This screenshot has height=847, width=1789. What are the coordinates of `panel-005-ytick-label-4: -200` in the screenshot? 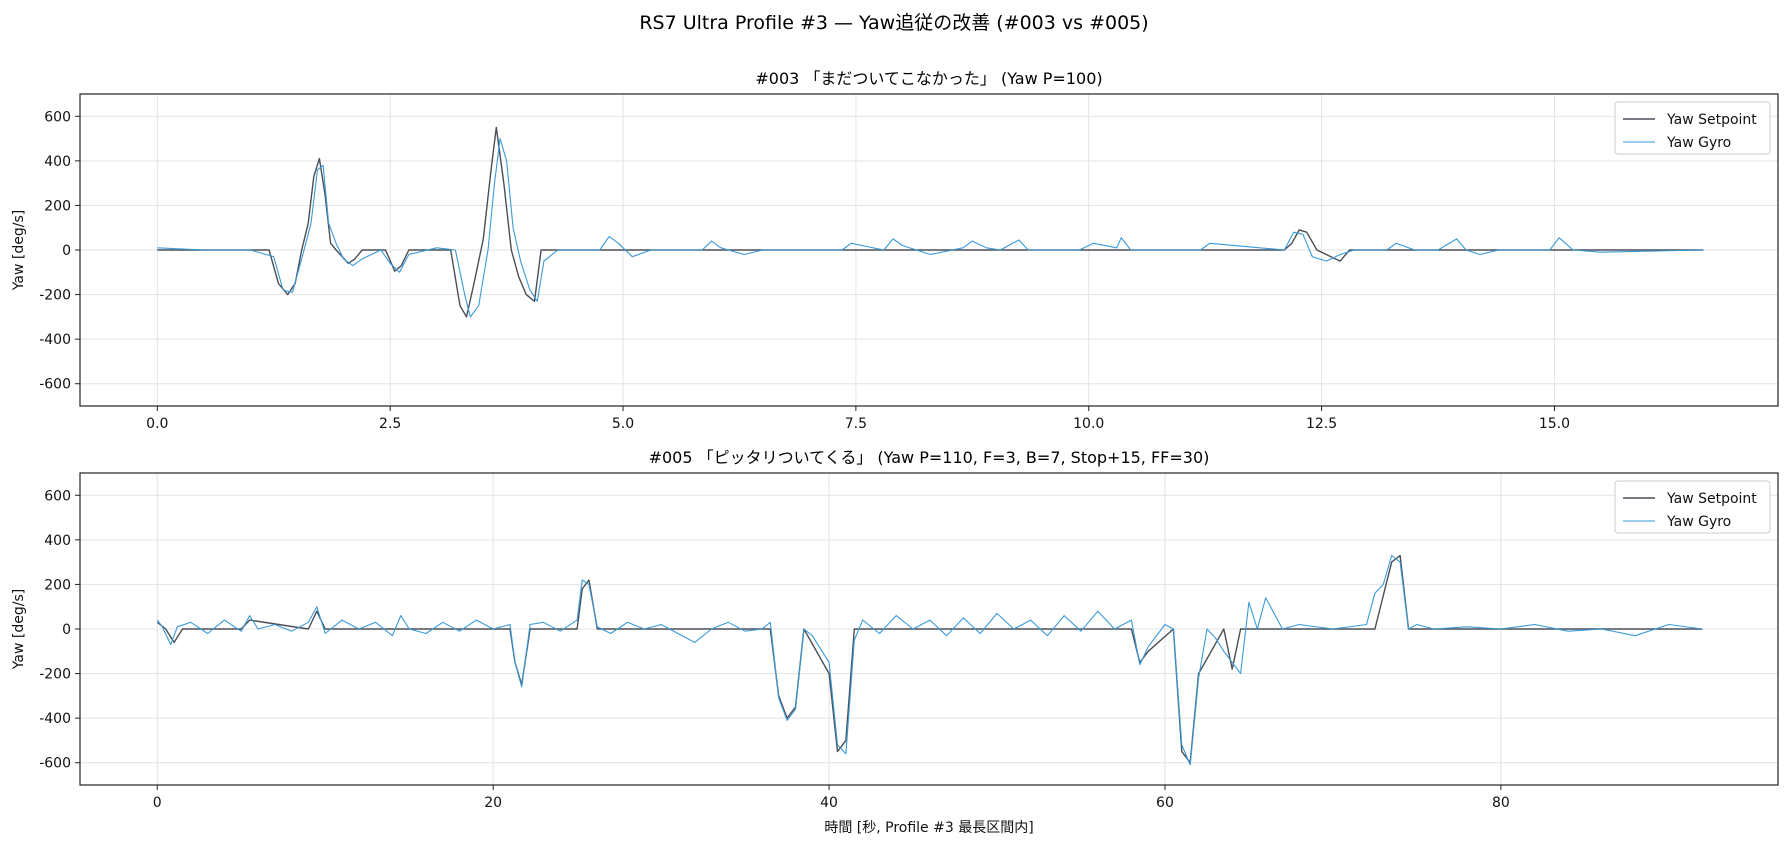 It's located at (55, 675).